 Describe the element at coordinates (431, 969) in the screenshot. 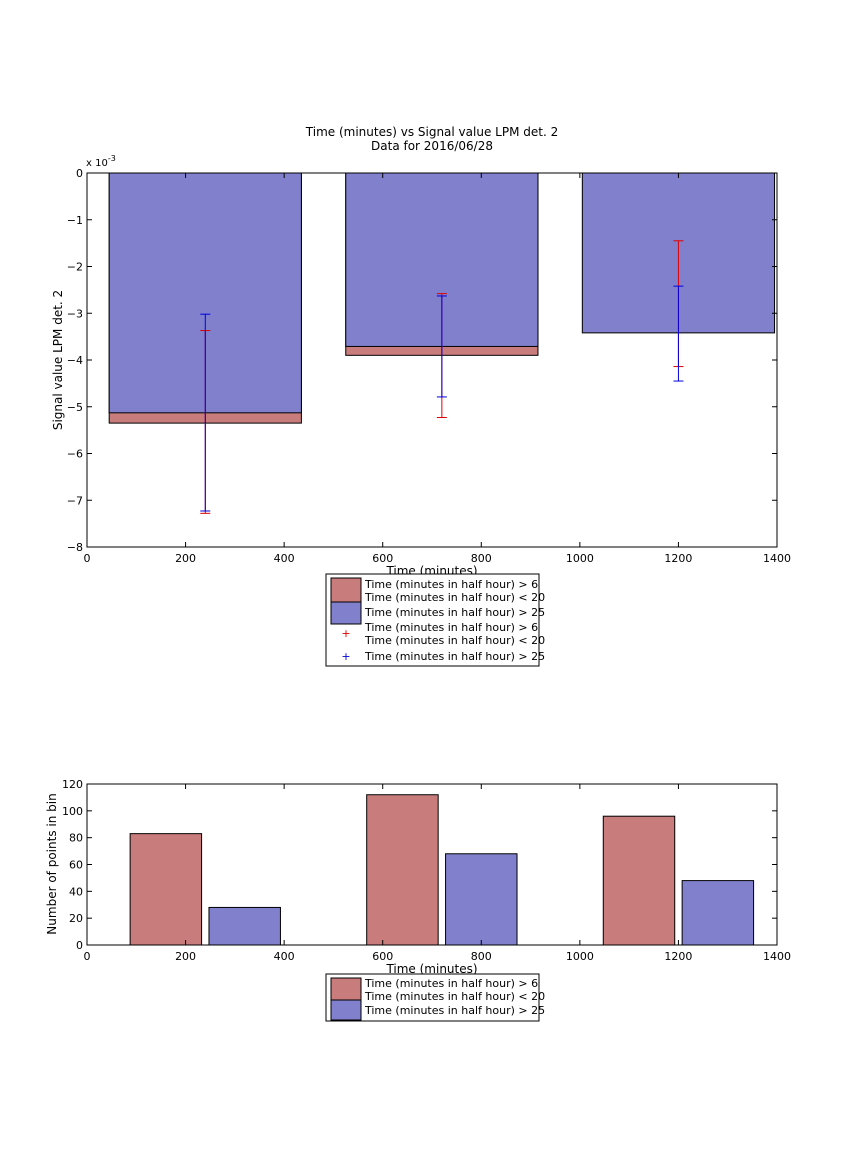

I see `x-axis-label: Time (minutes)` at that location.